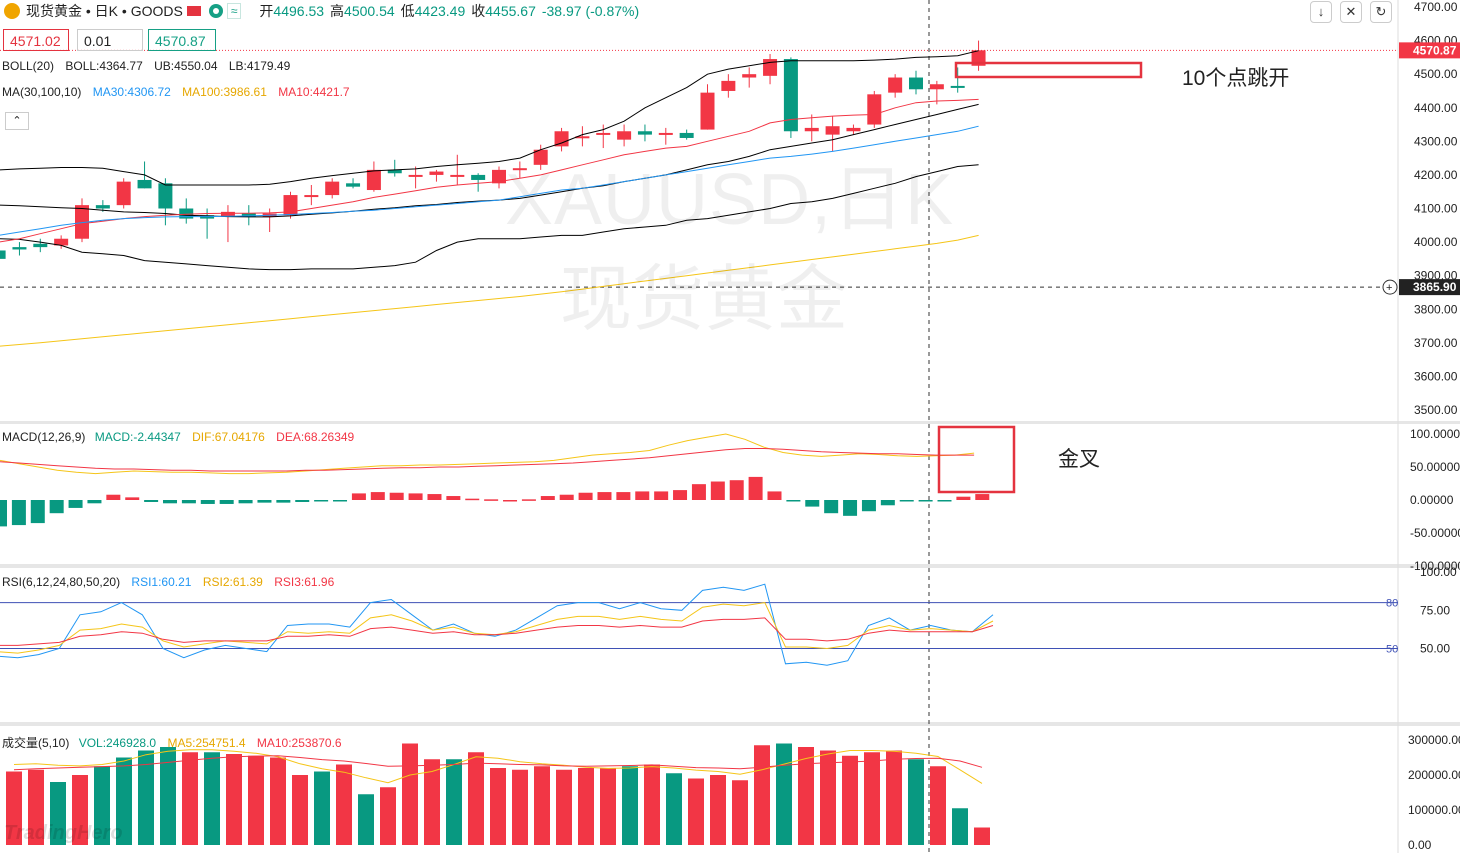  What do you see at coordinates (104, 11) in the screenshot?
I see `symbol-title: 现货黄金 • 日K • GOODS` at bounding box center [104, 11].